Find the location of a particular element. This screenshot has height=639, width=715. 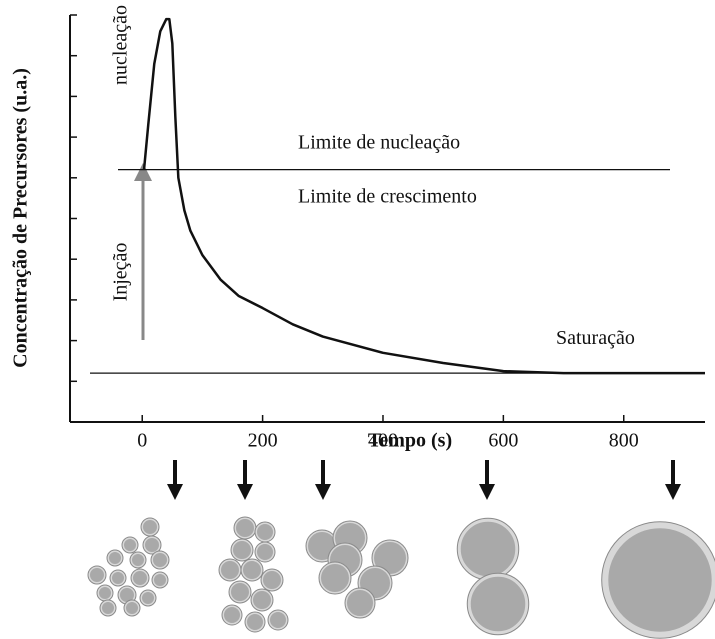

y-axis-label: Concentração de Precursores (u.a.) is located at coordinates (21, 218).